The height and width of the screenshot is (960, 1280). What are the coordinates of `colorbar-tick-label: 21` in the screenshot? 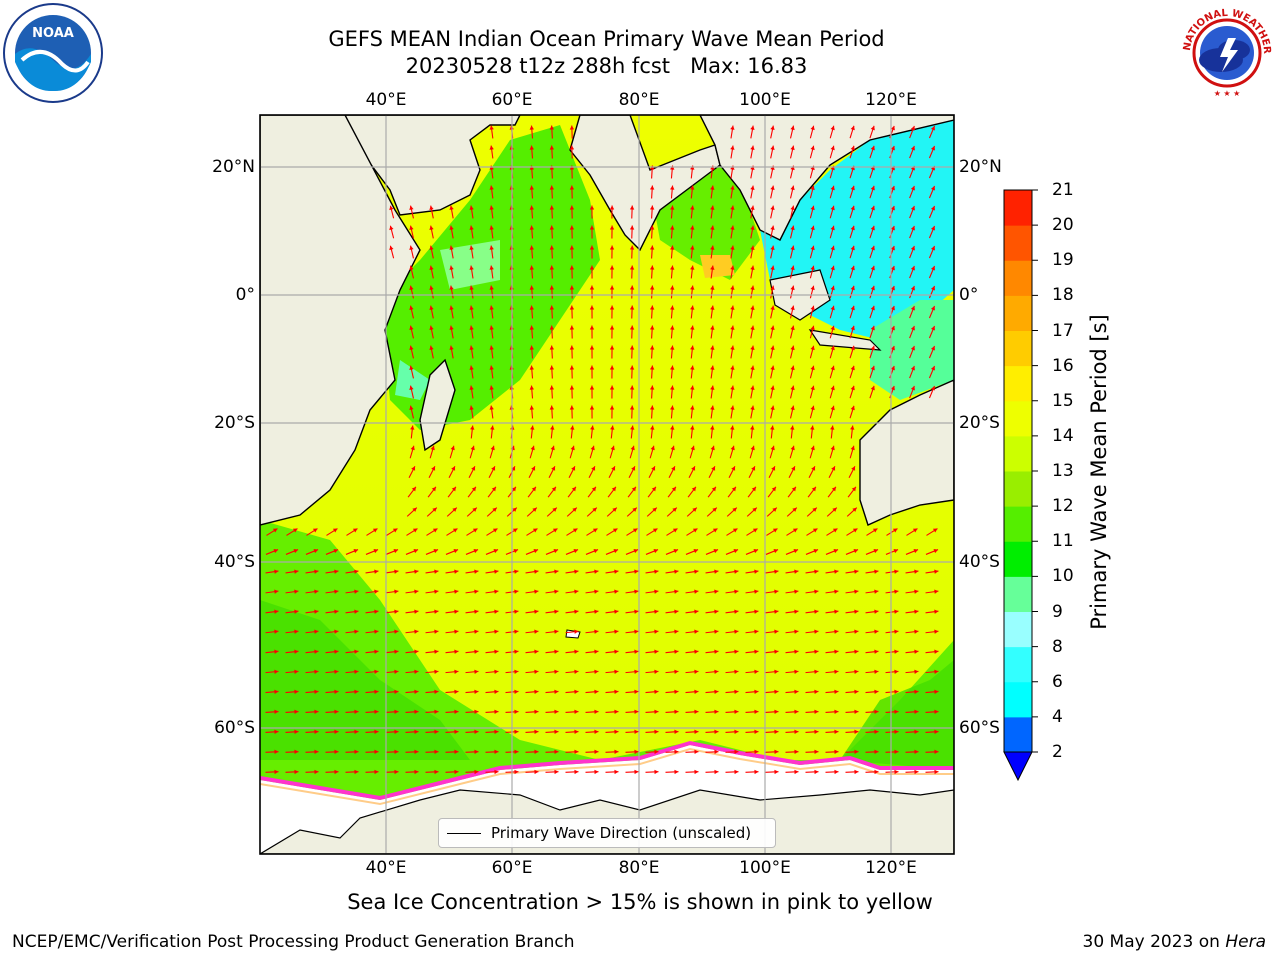 It's located at (1063, 190).